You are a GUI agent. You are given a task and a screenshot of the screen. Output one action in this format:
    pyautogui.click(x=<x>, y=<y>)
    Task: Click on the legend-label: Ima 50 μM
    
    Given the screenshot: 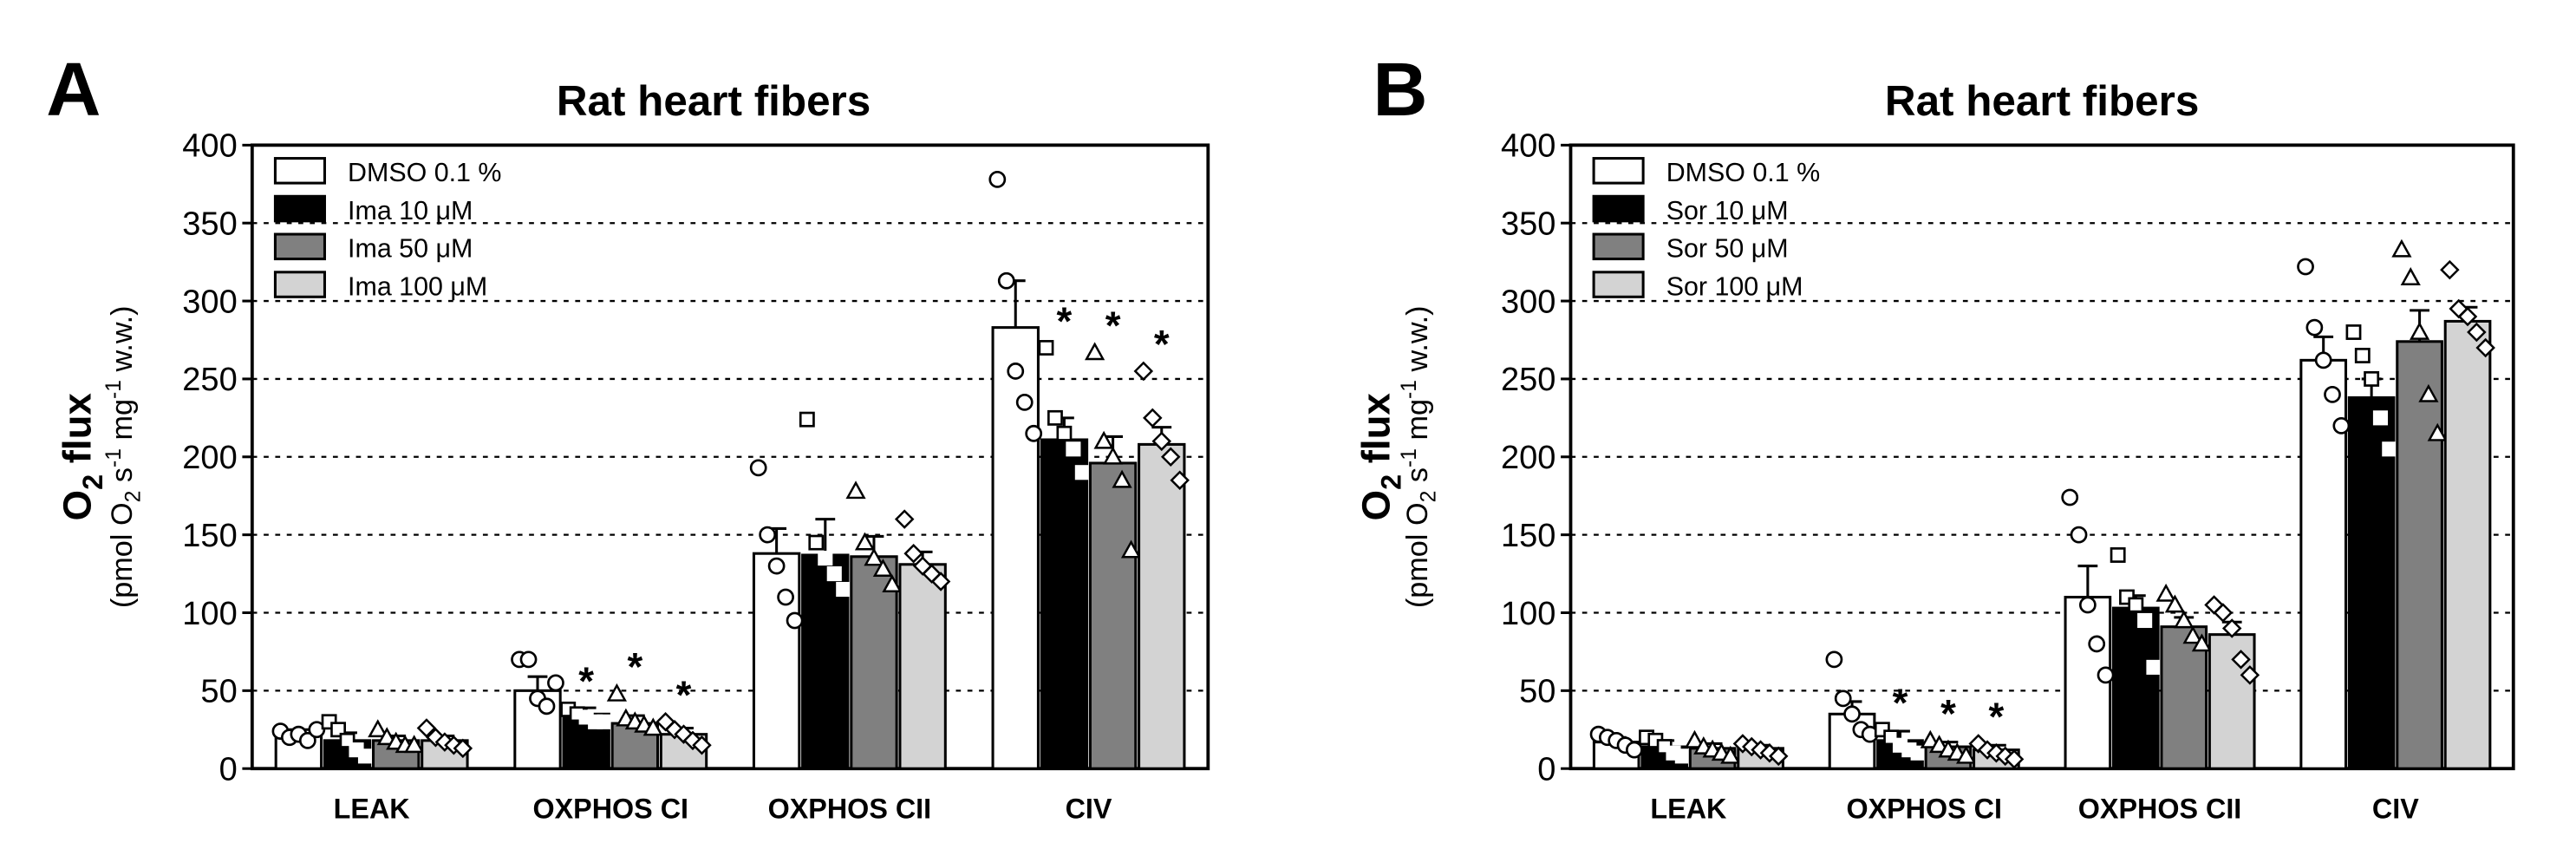 What is the action you would take?
    pyautogui.click(x=411, y=249)
    